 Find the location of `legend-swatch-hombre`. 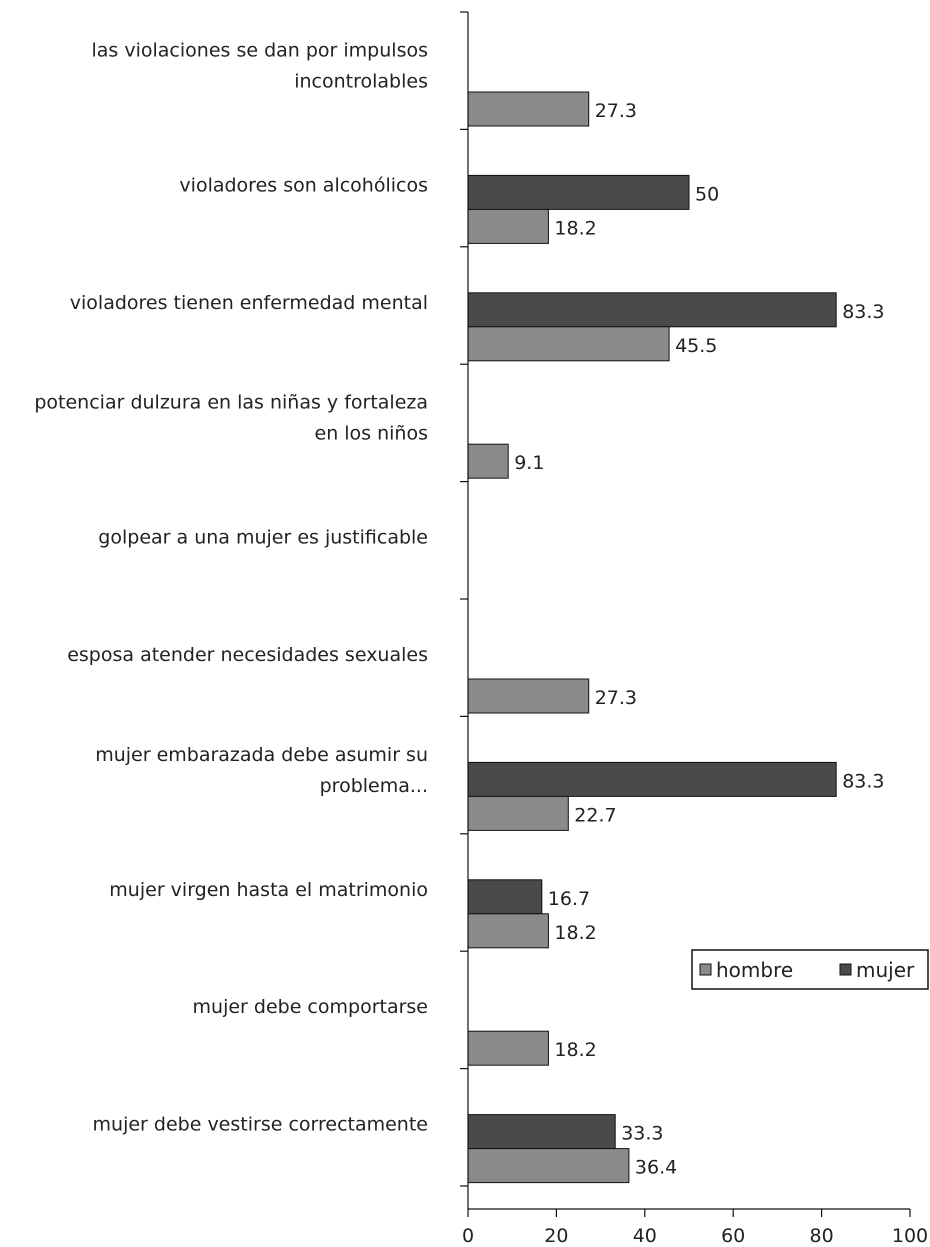

legend-swatch-hombre is located at coordinates (705, 969).